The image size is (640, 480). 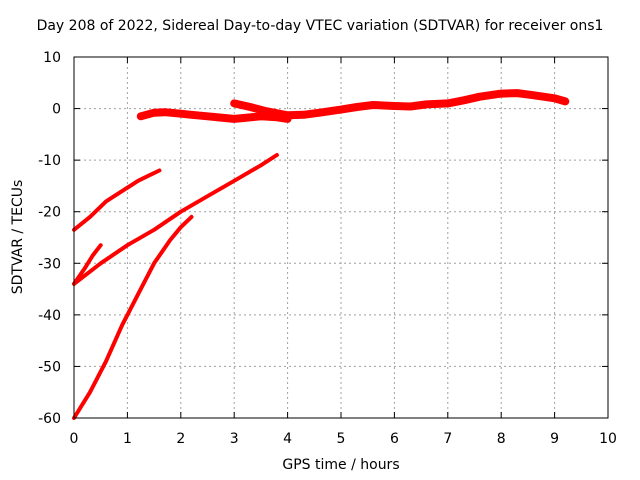 I want to click on y-axis-label: SDTVAR / TECUs, so click(x=18, y=237).